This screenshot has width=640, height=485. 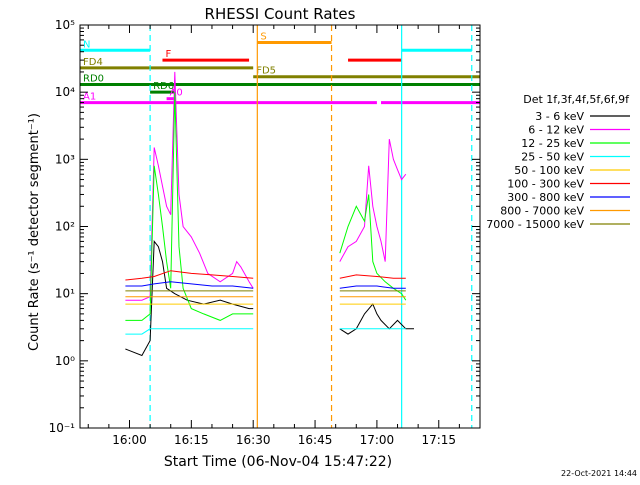 What do you see at coordinates (253, 440) in the screenshot?
I see `x-tick-label: 16:30` at bounding box center [253, 440].